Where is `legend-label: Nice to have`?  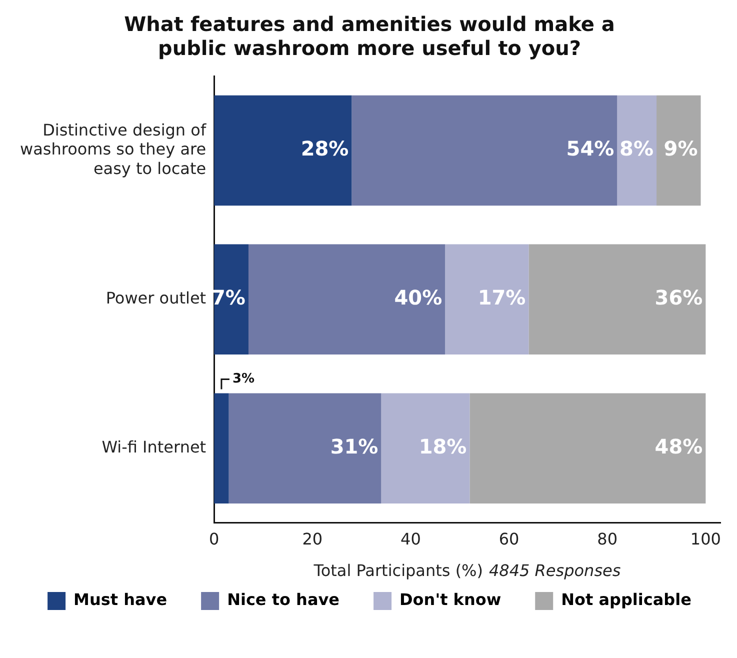
legend-label: Nice to have is located at coordinates (283, 600).